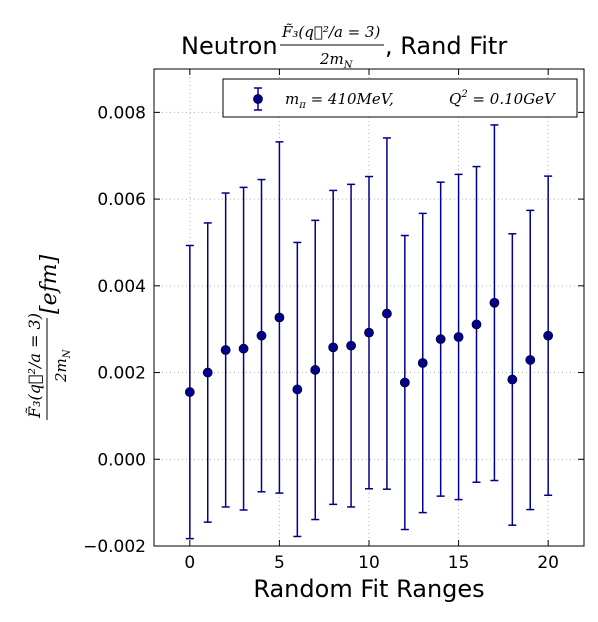 The width and height of the screenshot is (598, 622). Describe the element at coordinates (49, 284) in the screenshot. I see `y-axis-label-unit: [efm]` at that location.